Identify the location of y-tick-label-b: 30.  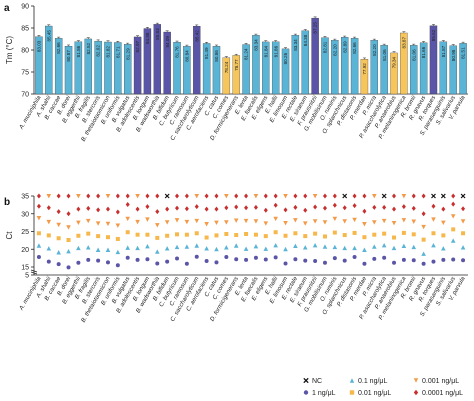
(25, 214).